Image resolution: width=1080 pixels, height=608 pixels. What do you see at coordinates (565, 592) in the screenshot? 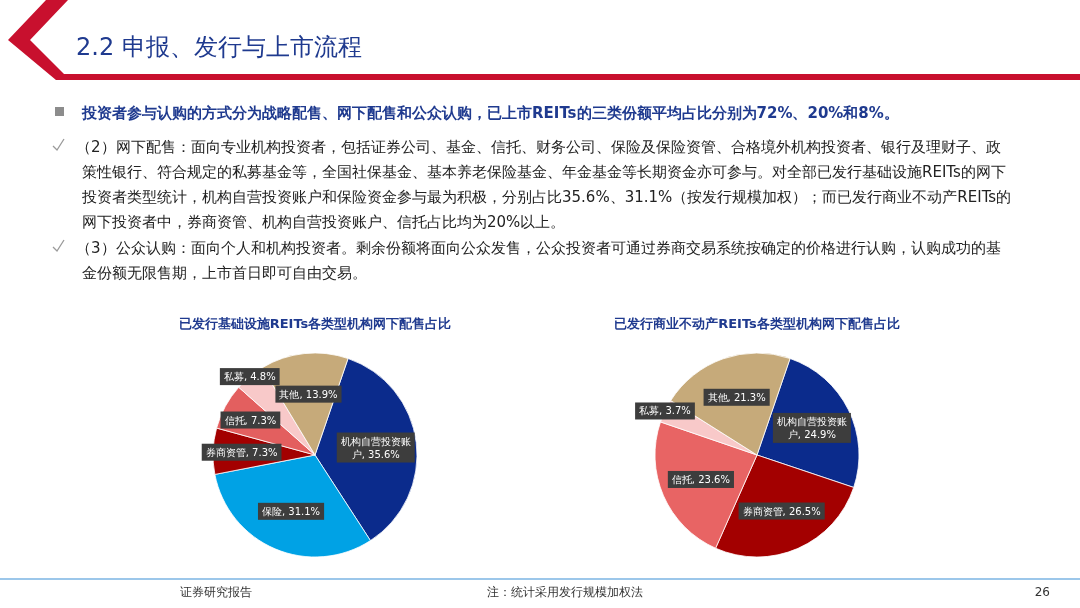
I see `text: 注：统计采用发行规模加权法` at bounding box center [565, 592].